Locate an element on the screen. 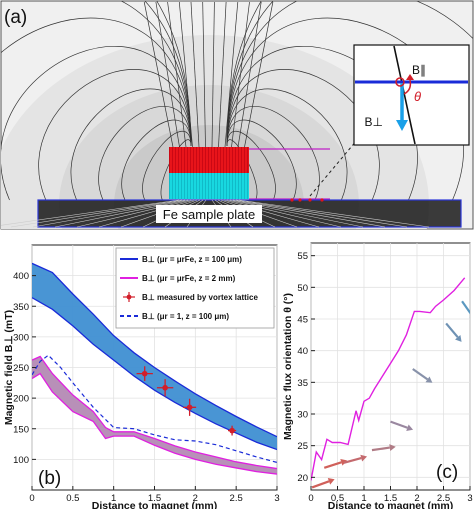 The width and height of the screenshot is (474, 509). series-line is located at coordinates (154, 409).